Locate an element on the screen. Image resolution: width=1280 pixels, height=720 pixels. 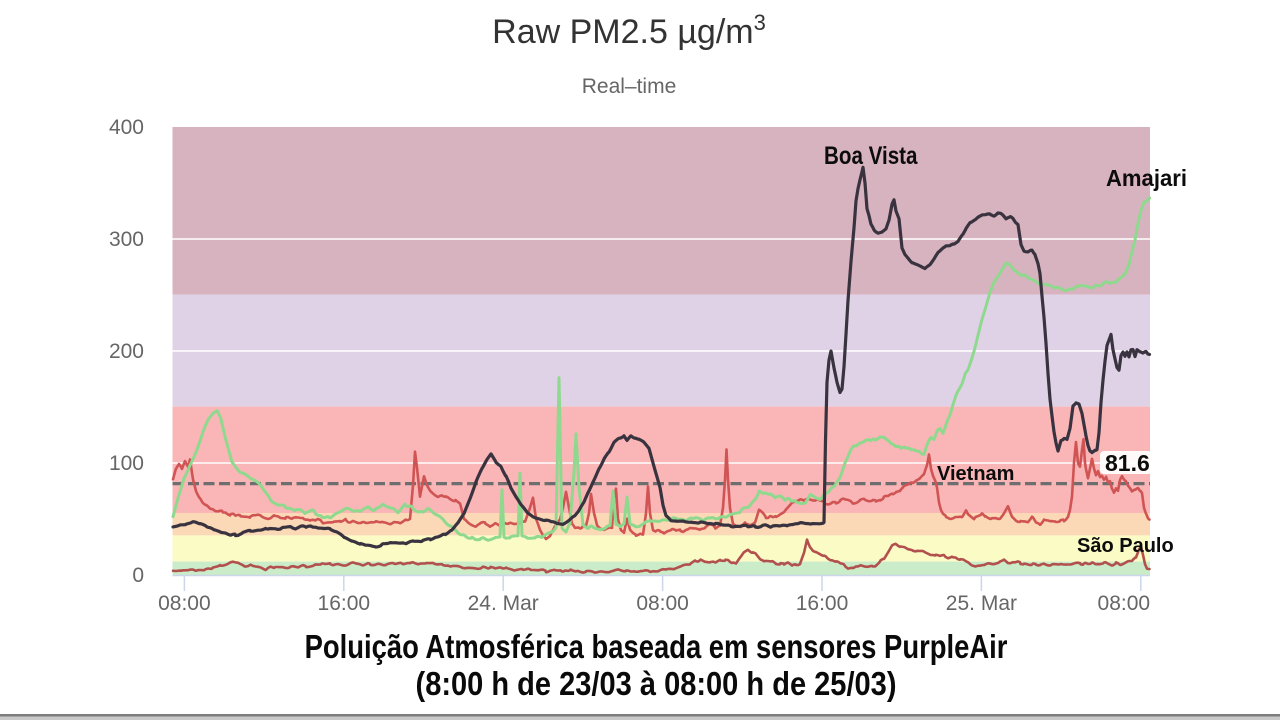
svg-text: 300 is located at coordinates (126, 239).